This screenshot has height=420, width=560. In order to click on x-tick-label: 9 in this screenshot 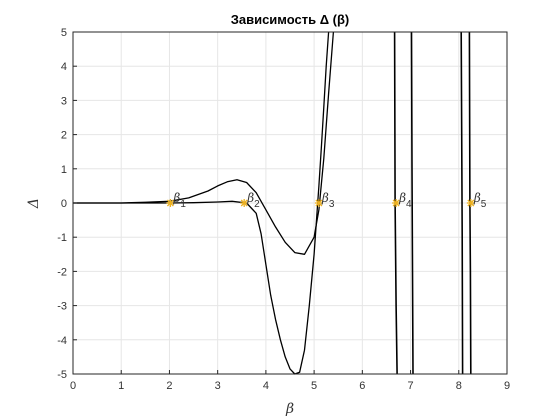, I will do `click(507, 386)`.